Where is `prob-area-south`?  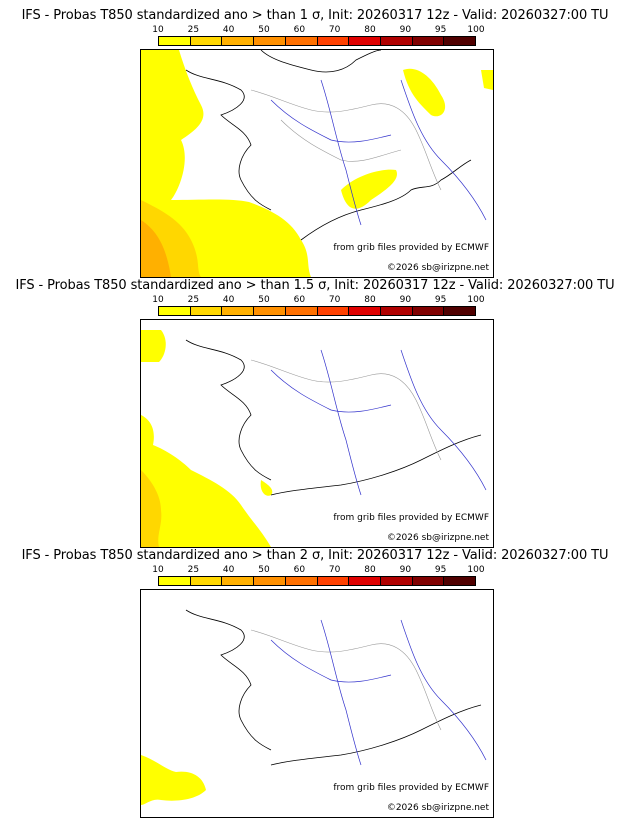
prob-area-south is located at coordinates (369, 189).